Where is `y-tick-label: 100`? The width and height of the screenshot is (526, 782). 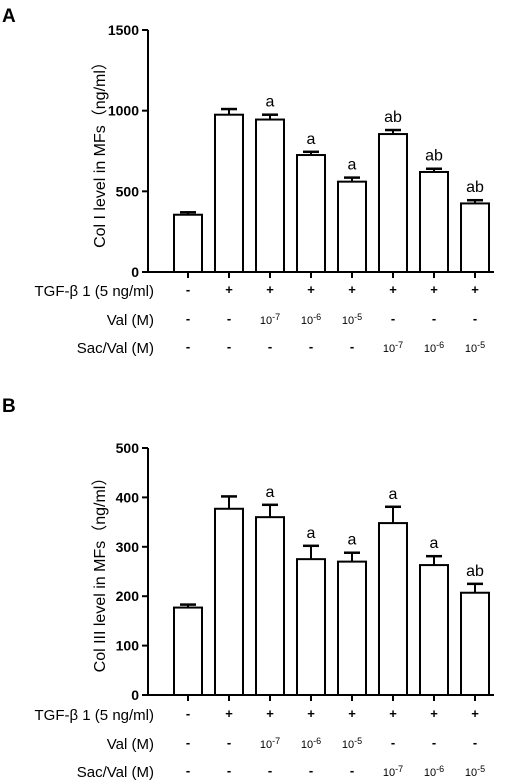
y-tick-label: 100 is located at coordinates (128, 646).